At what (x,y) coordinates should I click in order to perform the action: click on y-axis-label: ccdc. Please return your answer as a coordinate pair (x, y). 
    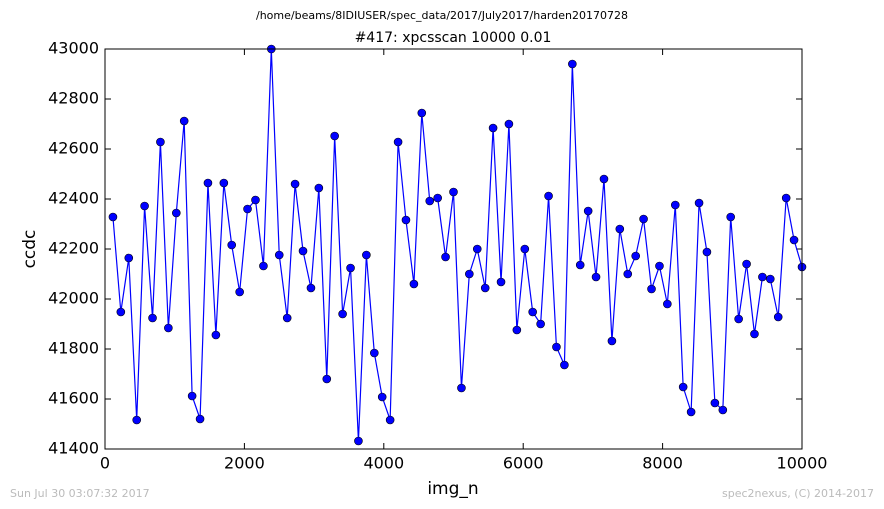
    Looking at the image, I should click on (30, 249).